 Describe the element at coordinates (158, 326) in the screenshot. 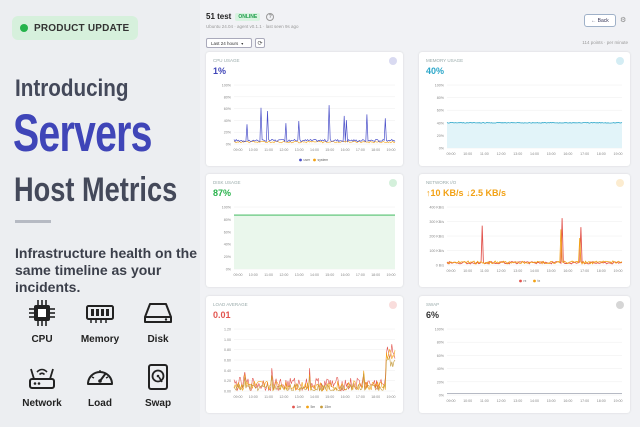

I see `metric-disk: Disk` at that location.